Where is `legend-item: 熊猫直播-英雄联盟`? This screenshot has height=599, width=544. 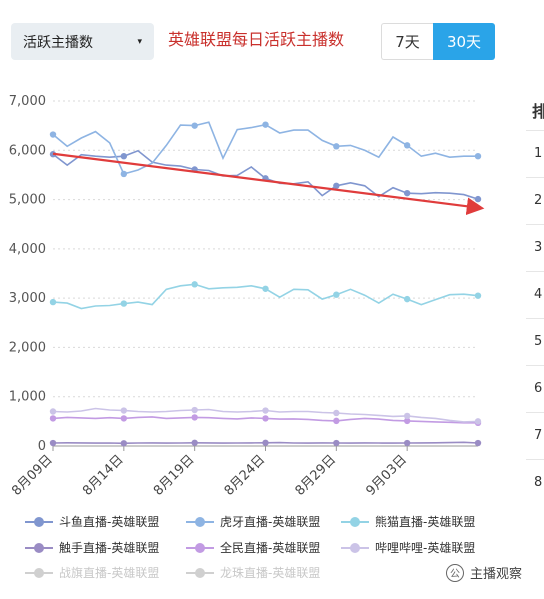 legend-item: 熊猫直播-英雄联盟 is located at coordinates (408, 521).